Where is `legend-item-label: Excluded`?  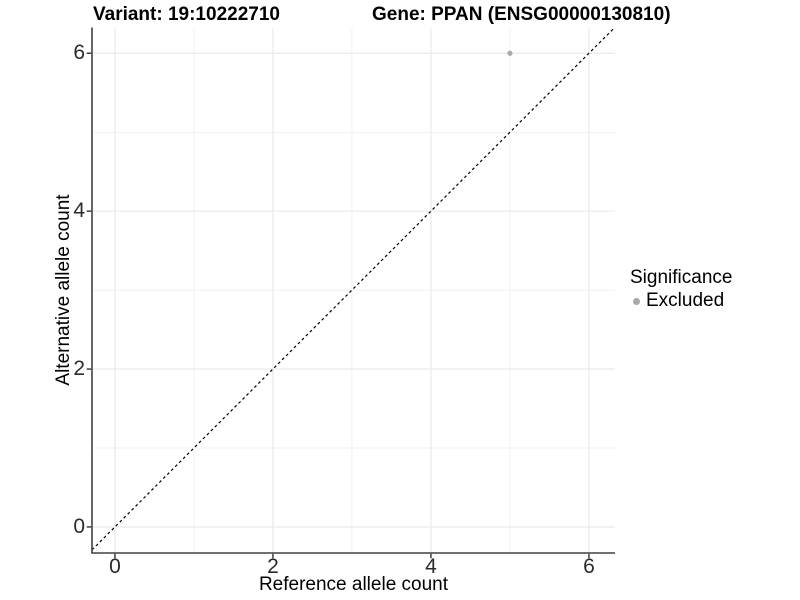
legend-item-label: Excluded is located at coordinates (685, 300).